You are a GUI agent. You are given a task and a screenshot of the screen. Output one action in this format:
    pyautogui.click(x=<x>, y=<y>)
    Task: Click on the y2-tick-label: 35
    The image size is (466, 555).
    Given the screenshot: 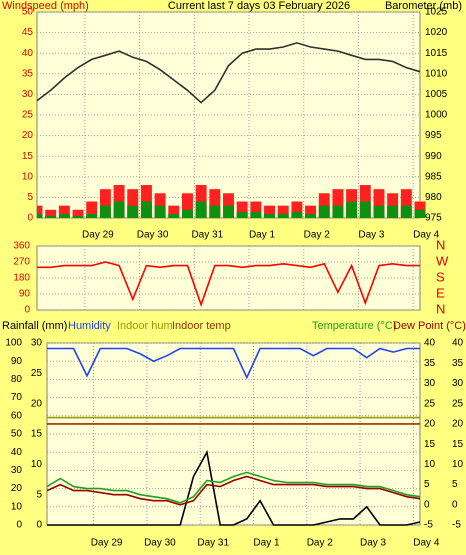 What is the action you would take?
    pyautogui.click(x=430, y=363)
    